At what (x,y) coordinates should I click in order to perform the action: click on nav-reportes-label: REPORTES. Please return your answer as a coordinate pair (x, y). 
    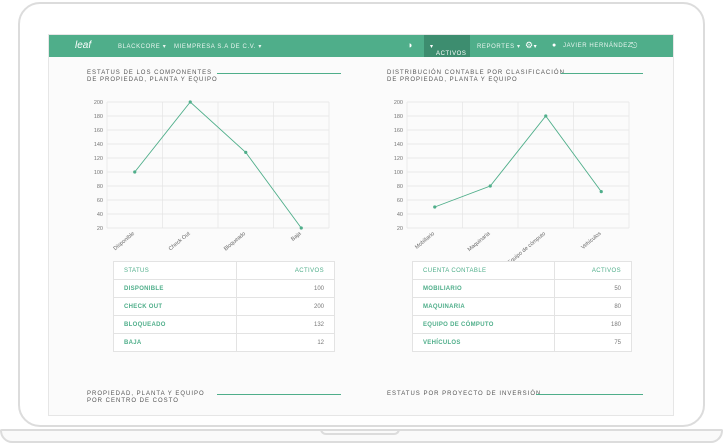
    Looking at the image, I should click on (496, 47).